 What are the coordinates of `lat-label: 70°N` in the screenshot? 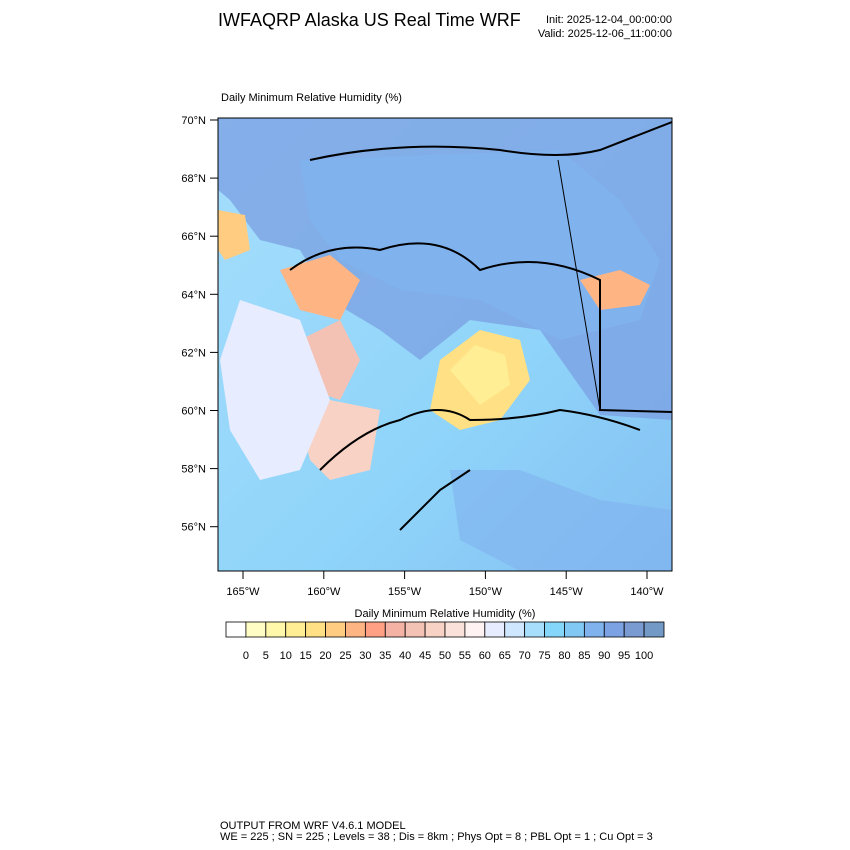 It's located at (193, 121).